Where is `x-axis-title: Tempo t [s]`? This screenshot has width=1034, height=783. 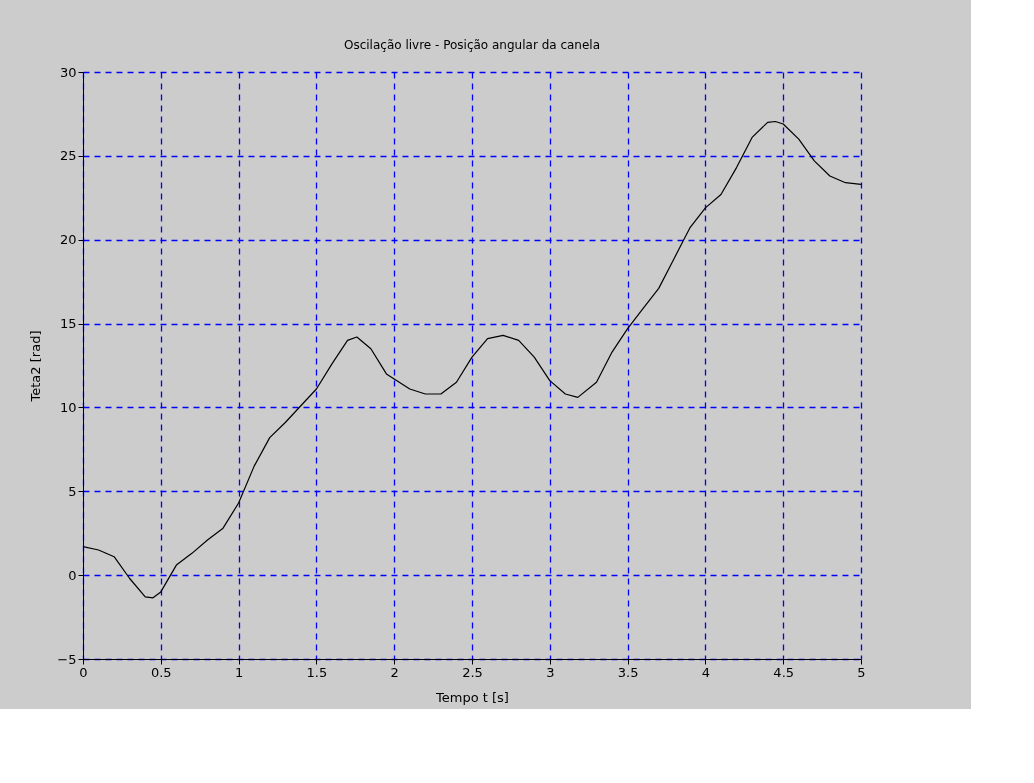
x-axis-title: Tempo t [s] is located at coordinates (472, 697).